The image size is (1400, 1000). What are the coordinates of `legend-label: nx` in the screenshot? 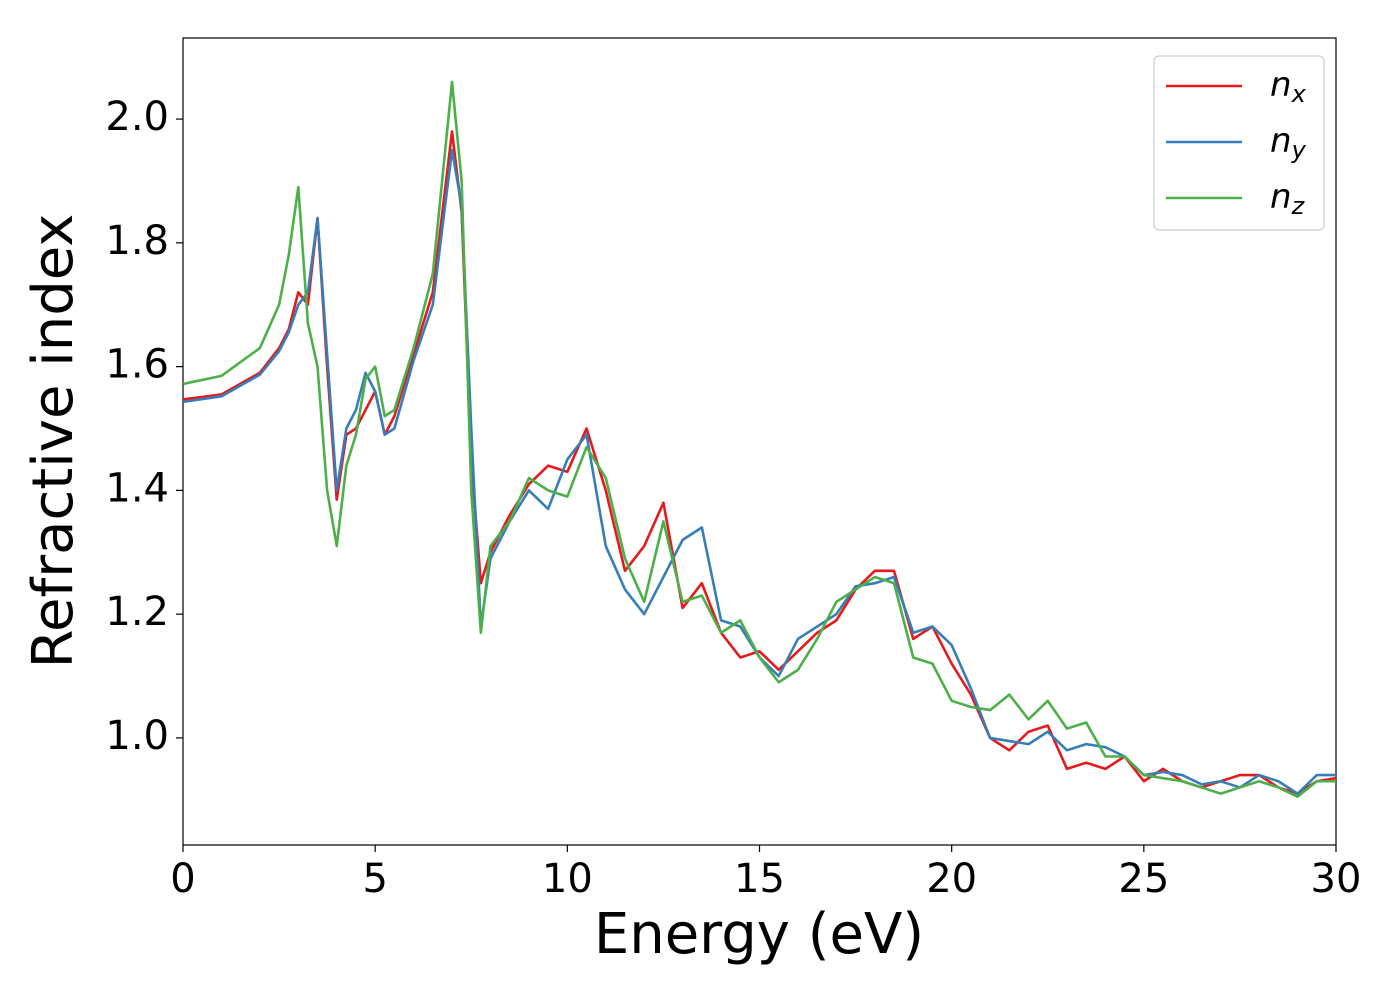 It's located at (1288, 87).